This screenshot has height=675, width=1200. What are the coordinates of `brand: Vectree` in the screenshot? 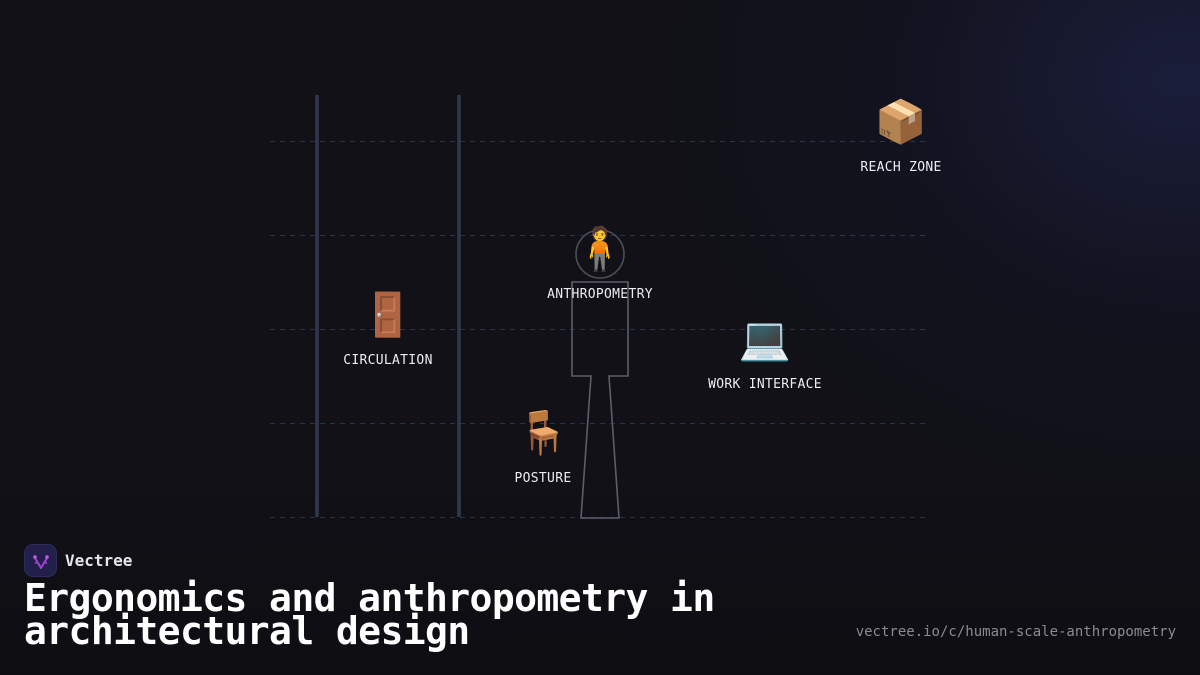 It's located at (78, 560).